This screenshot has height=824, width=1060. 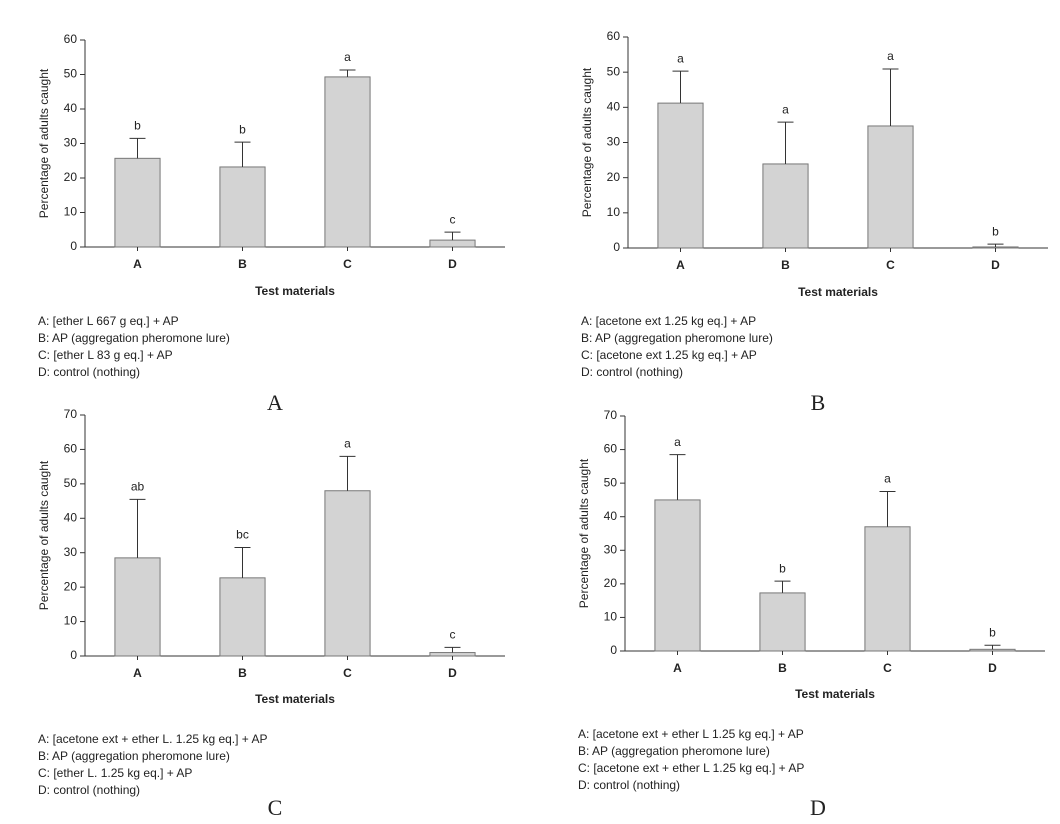 What do you see at coordinates (818, 807) in the screenshot?
I see `panel-label: D` at bounding box center [818, 807].